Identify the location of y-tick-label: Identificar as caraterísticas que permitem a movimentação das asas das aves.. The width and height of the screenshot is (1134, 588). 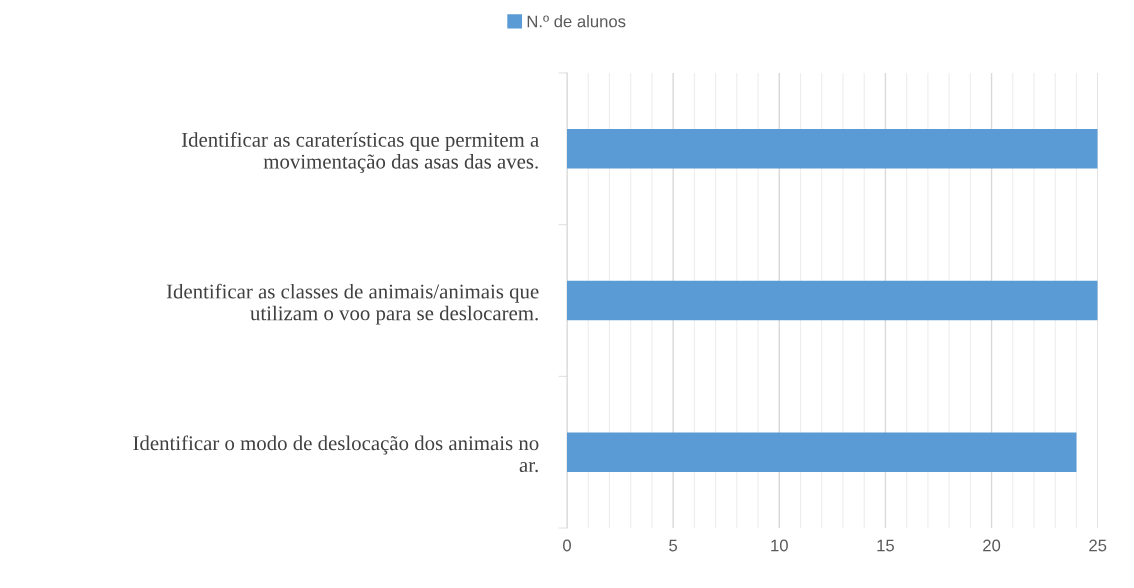
(360, 152).